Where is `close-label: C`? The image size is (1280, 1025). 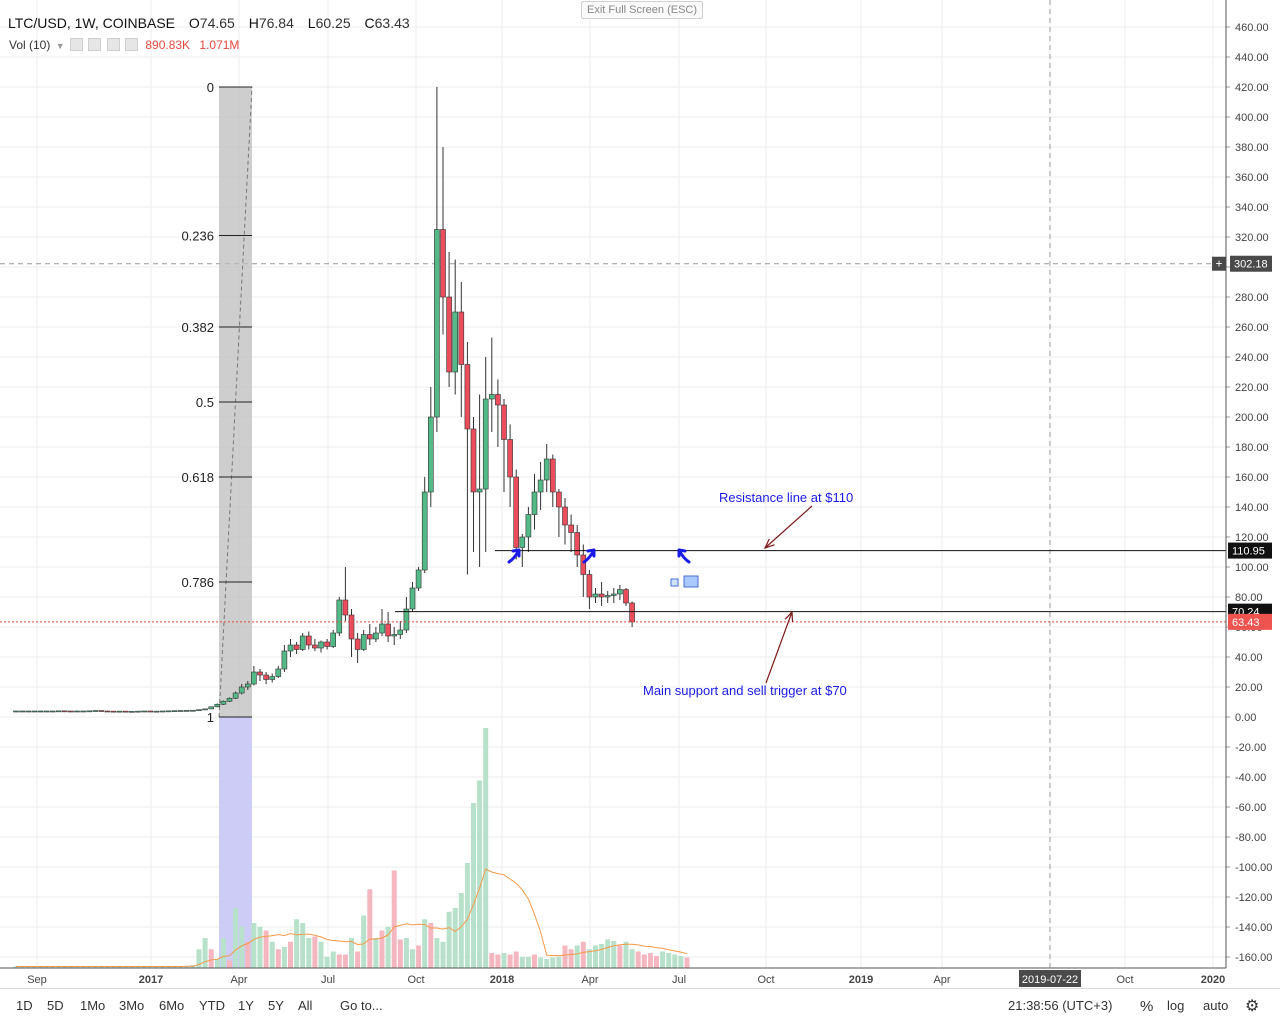 close-label: C is located at coordinates (369, 23).